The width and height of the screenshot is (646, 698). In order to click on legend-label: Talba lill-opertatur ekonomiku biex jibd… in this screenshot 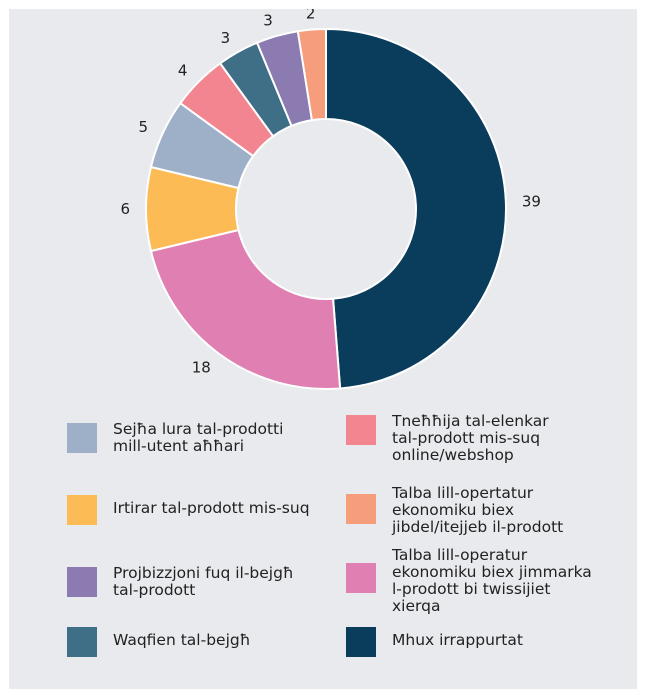, I will do `click(478, 510)`.